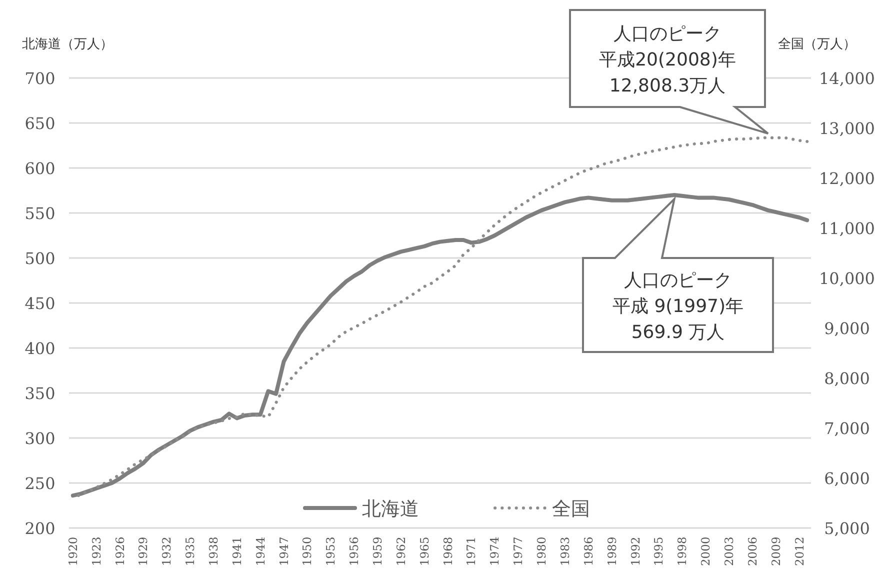 Image resolution: width=875 pixels, height=574 pixels. I want to click on legend-label: 全国, so click(571, 509).